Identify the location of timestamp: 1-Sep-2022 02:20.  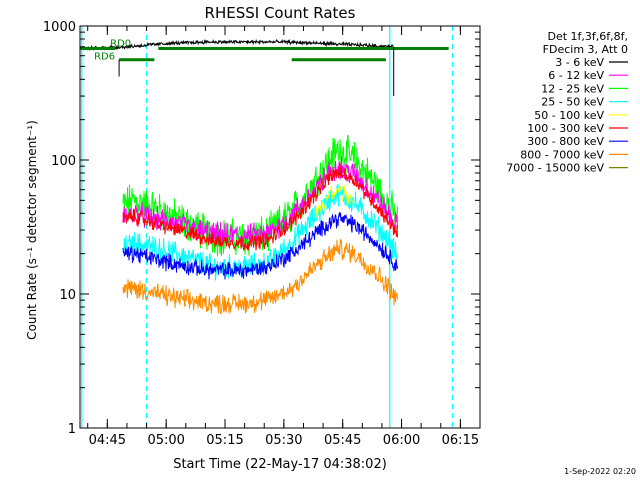
(600, 471).